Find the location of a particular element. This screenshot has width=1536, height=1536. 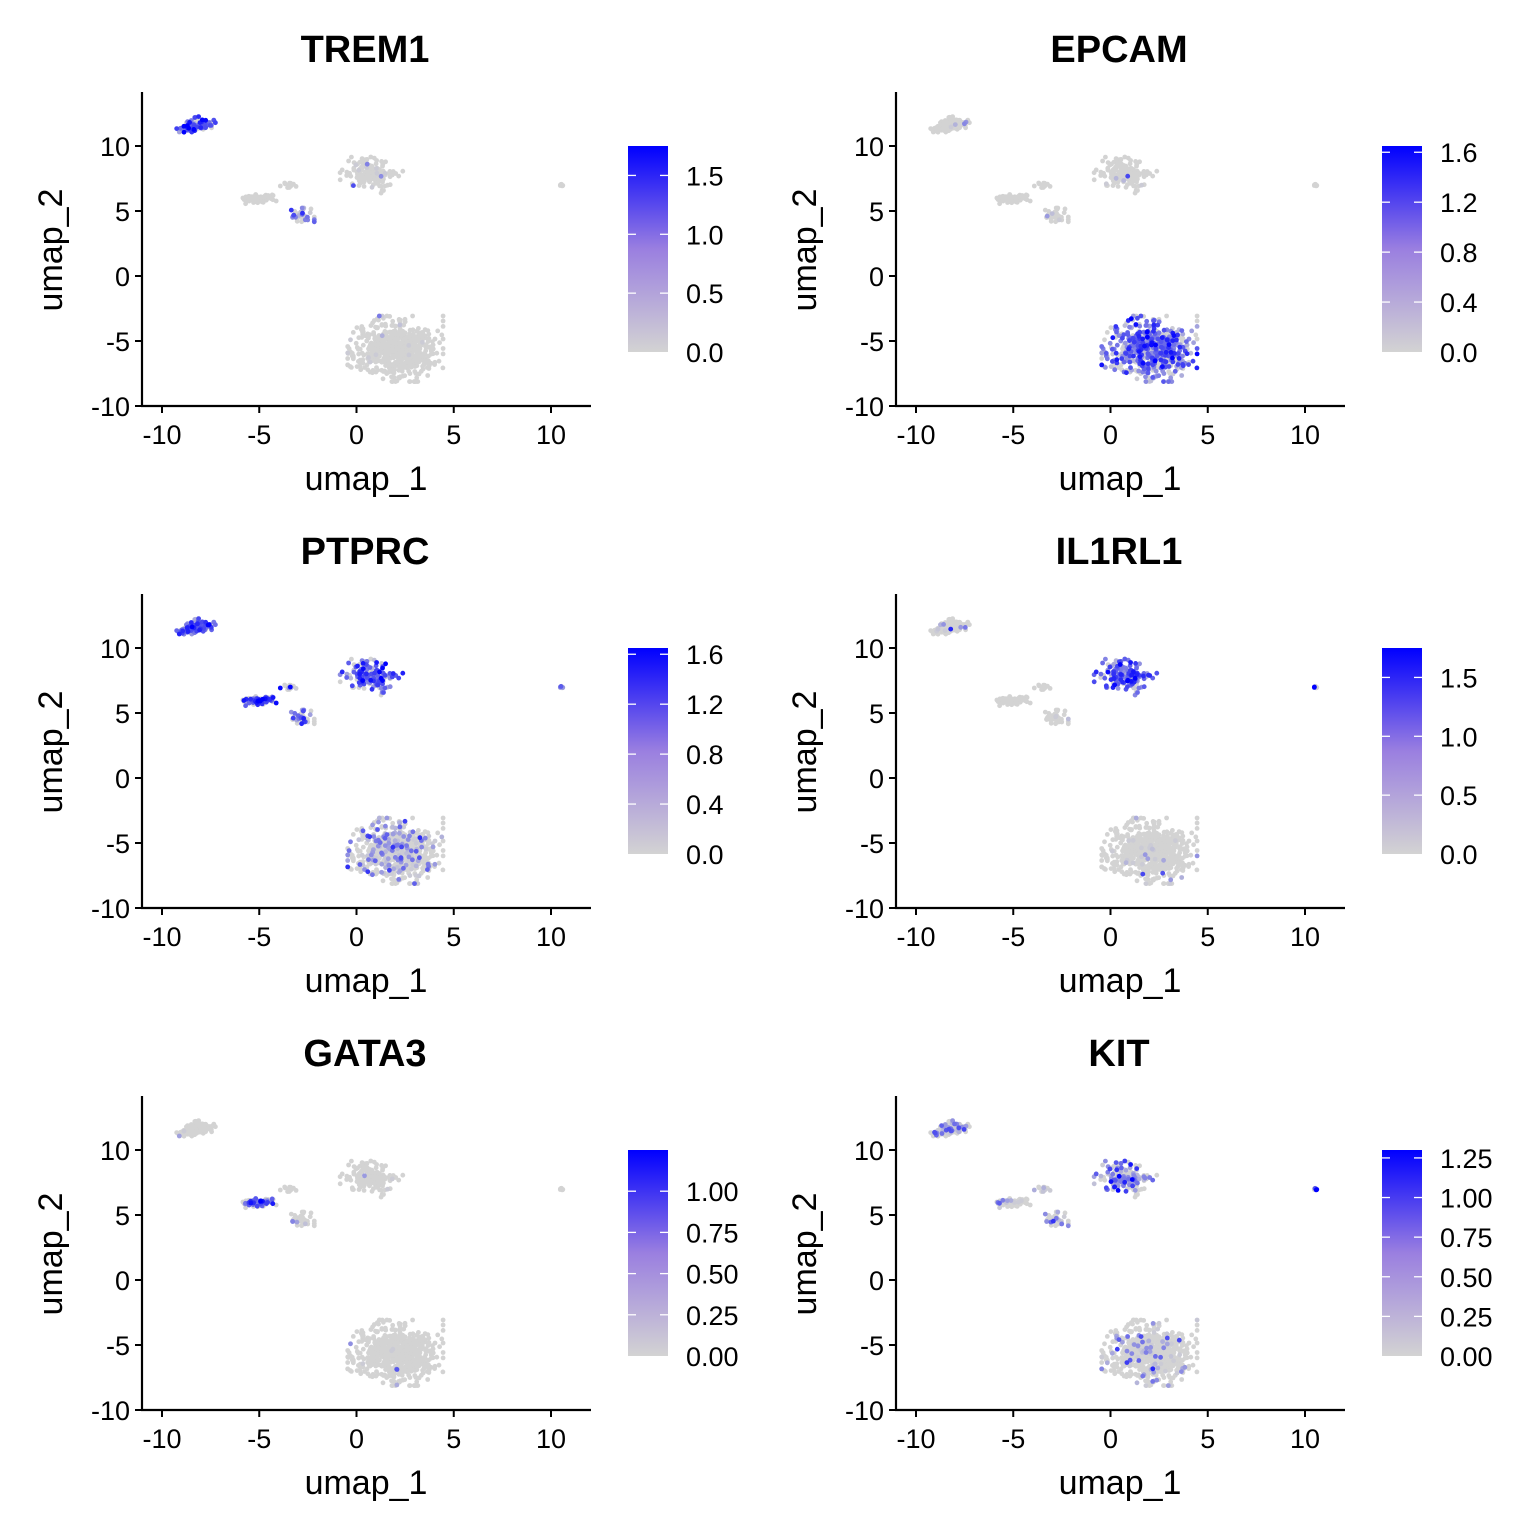

y-tick-label: 10 is located at coordinates (869, 649).